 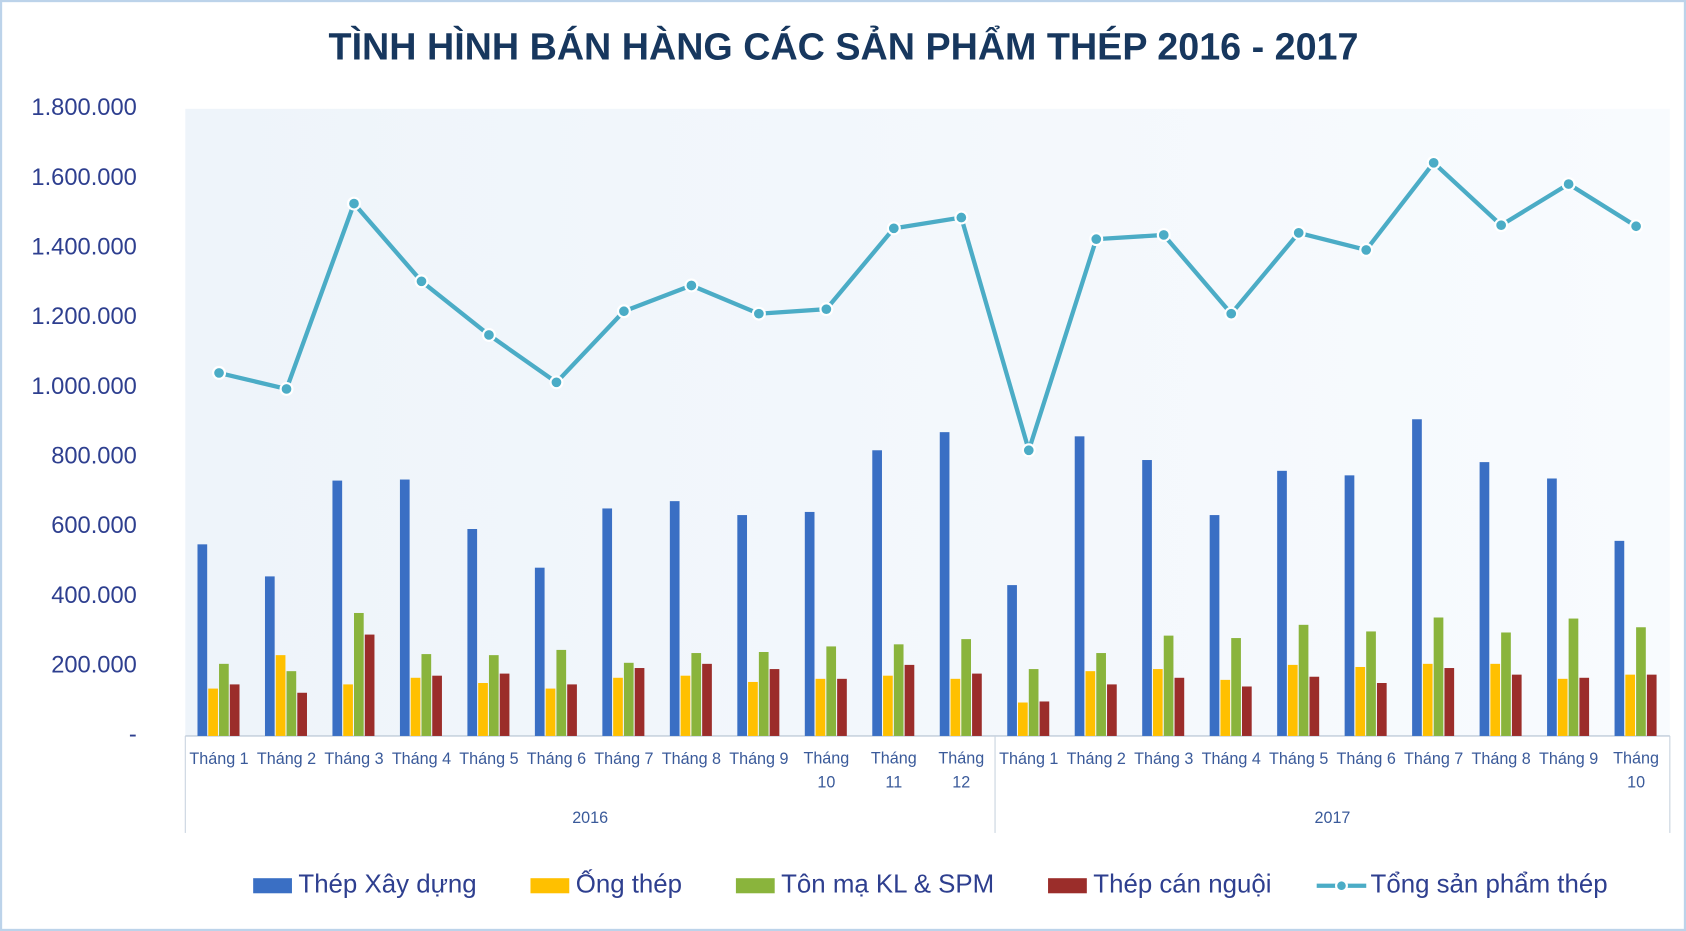 What do you see at coordinates (83, 178) in the screenshot?
I see `y-tick-label: 1.600.000` at bounding box center [83, 178].